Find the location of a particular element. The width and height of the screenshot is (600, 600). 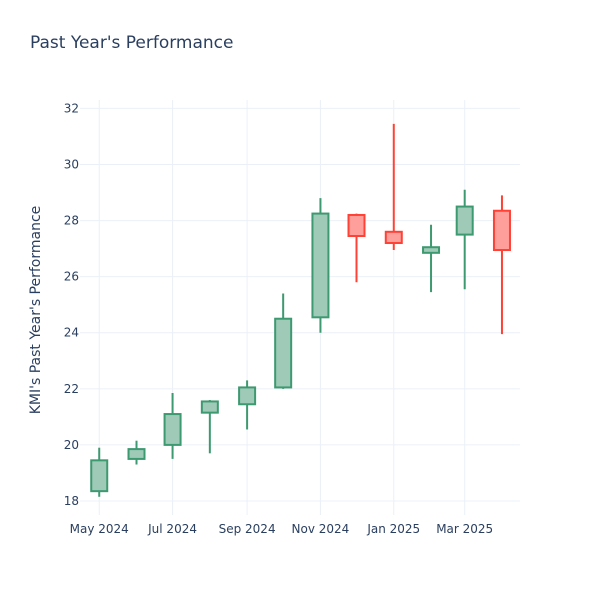

y-tick-label: 32 is located at coordinates (71, 108).